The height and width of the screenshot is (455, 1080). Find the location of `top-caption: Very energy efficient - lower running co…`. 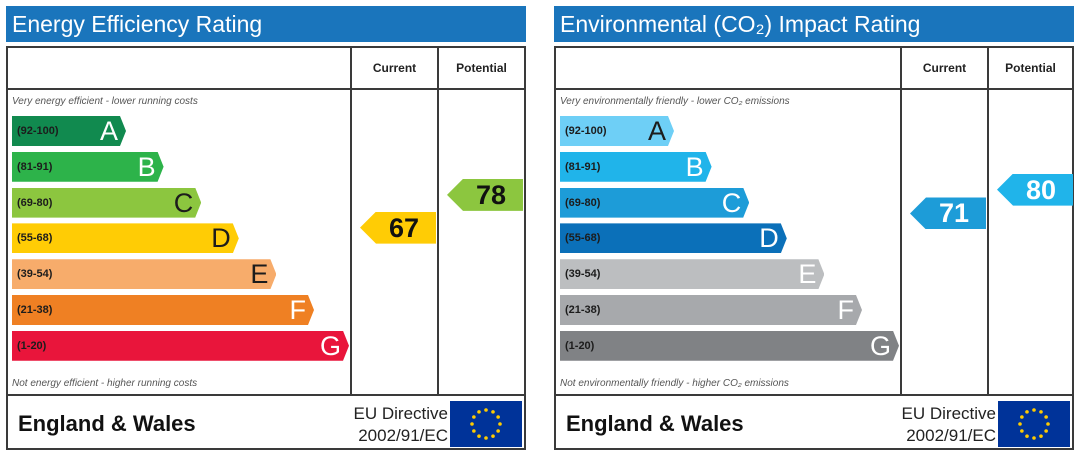

top-caption: Very energy efficient - lower running co… is located at coordinates (105, 101).